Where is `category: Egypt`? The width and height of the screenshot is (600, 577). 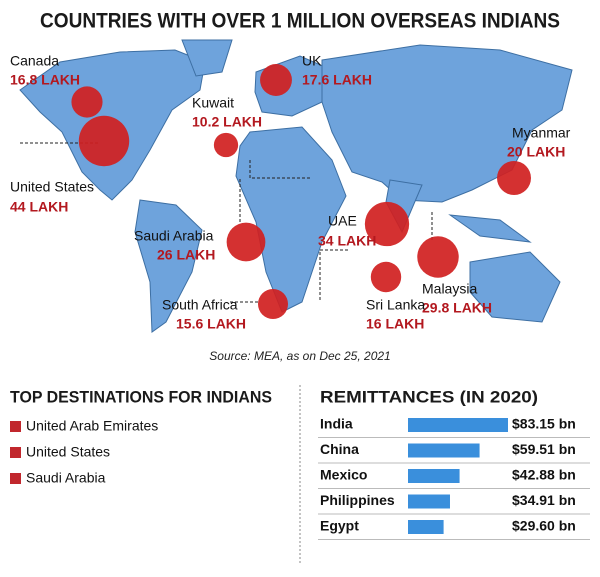
category: Egypt is located at coordinates (339, 526).